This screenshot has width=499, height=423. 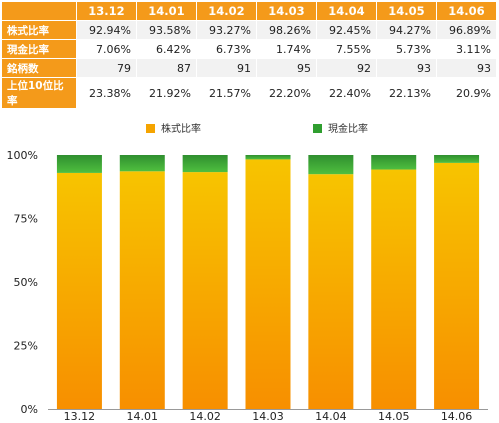 What do you see at coordinates (181, 128) in the screenshot?
I see `legend-label: 株式比率` at bounding box center [181, 128].